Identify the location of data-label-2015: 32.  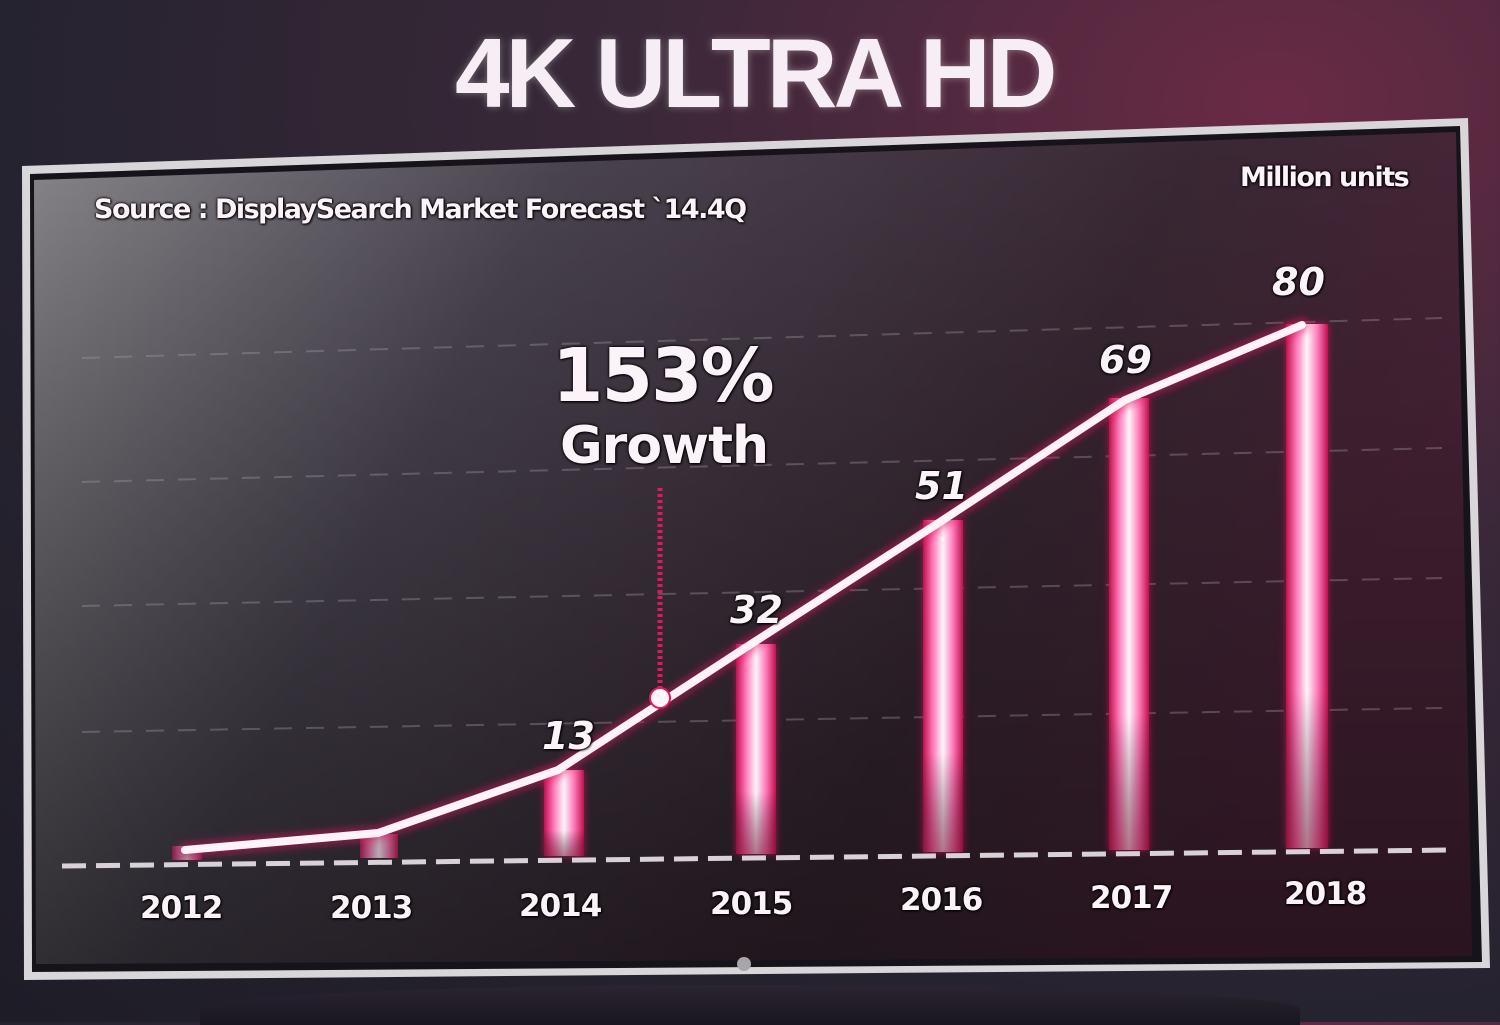
(756, 610).